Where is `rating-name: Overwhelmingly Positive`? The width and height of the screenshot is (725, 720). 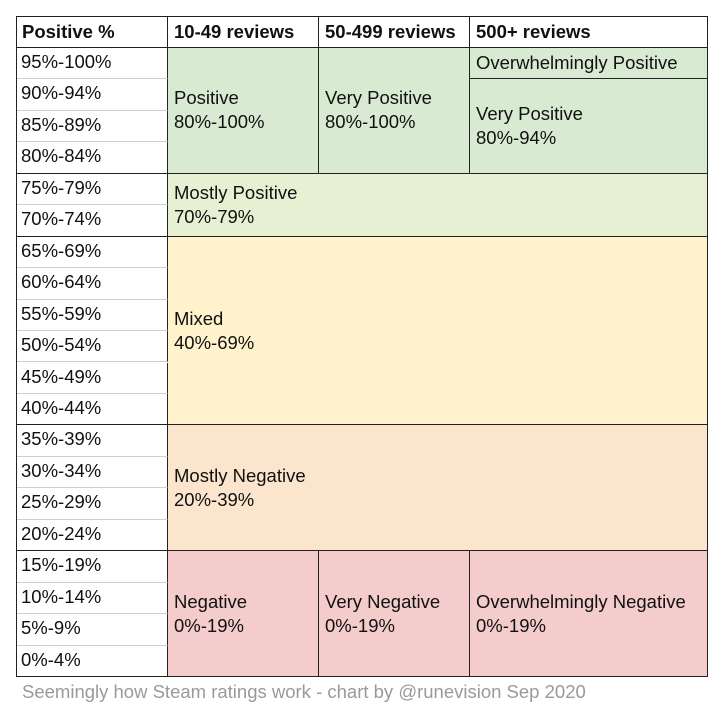 rating-name: Overwhelmingly Positive is located at coordinates (577, 63).